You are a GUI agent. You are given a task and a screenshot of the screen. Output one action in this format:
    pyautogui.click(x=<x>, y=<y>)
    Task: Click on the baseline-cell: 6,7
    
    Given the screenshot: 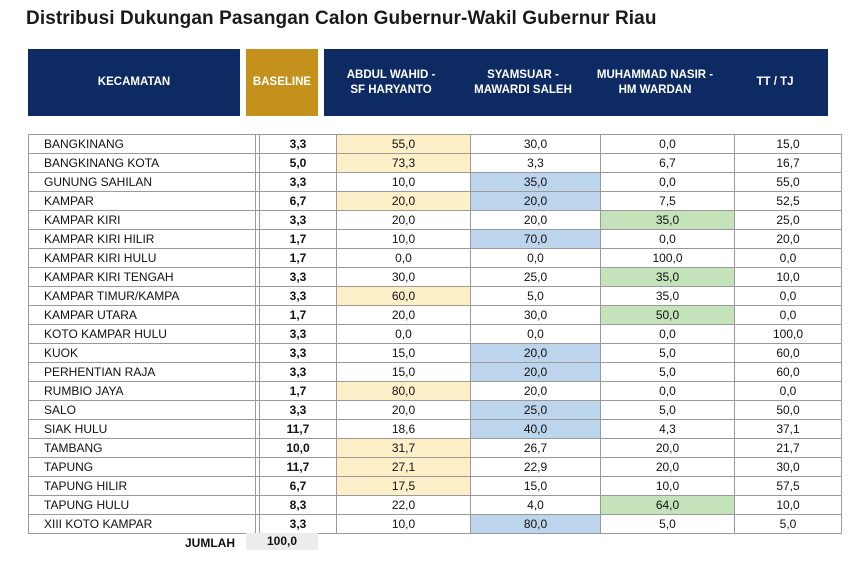 What is the action you would take?
    pyautogui.click(x=298, y=486)
    